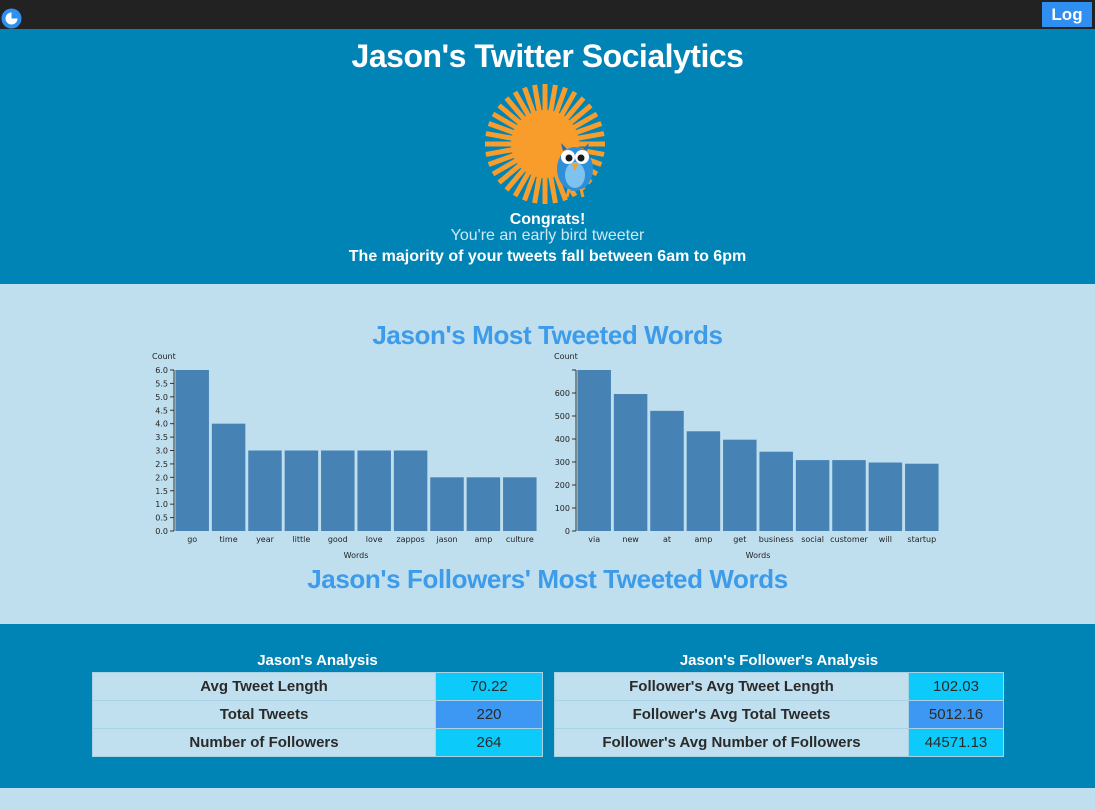  What do you see at coordinates (812, 539) in the screenshot?
I see `x-tick-label: social` at bounding box center [812, 539].